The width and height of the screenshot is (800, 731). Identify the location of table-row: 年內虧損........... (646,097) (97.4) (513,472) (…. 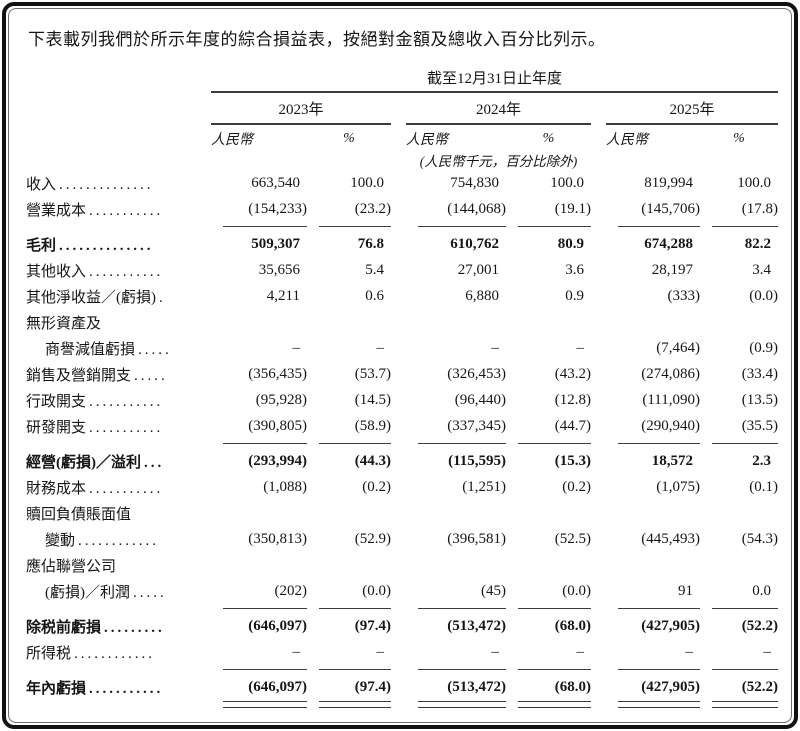
(402, 687).